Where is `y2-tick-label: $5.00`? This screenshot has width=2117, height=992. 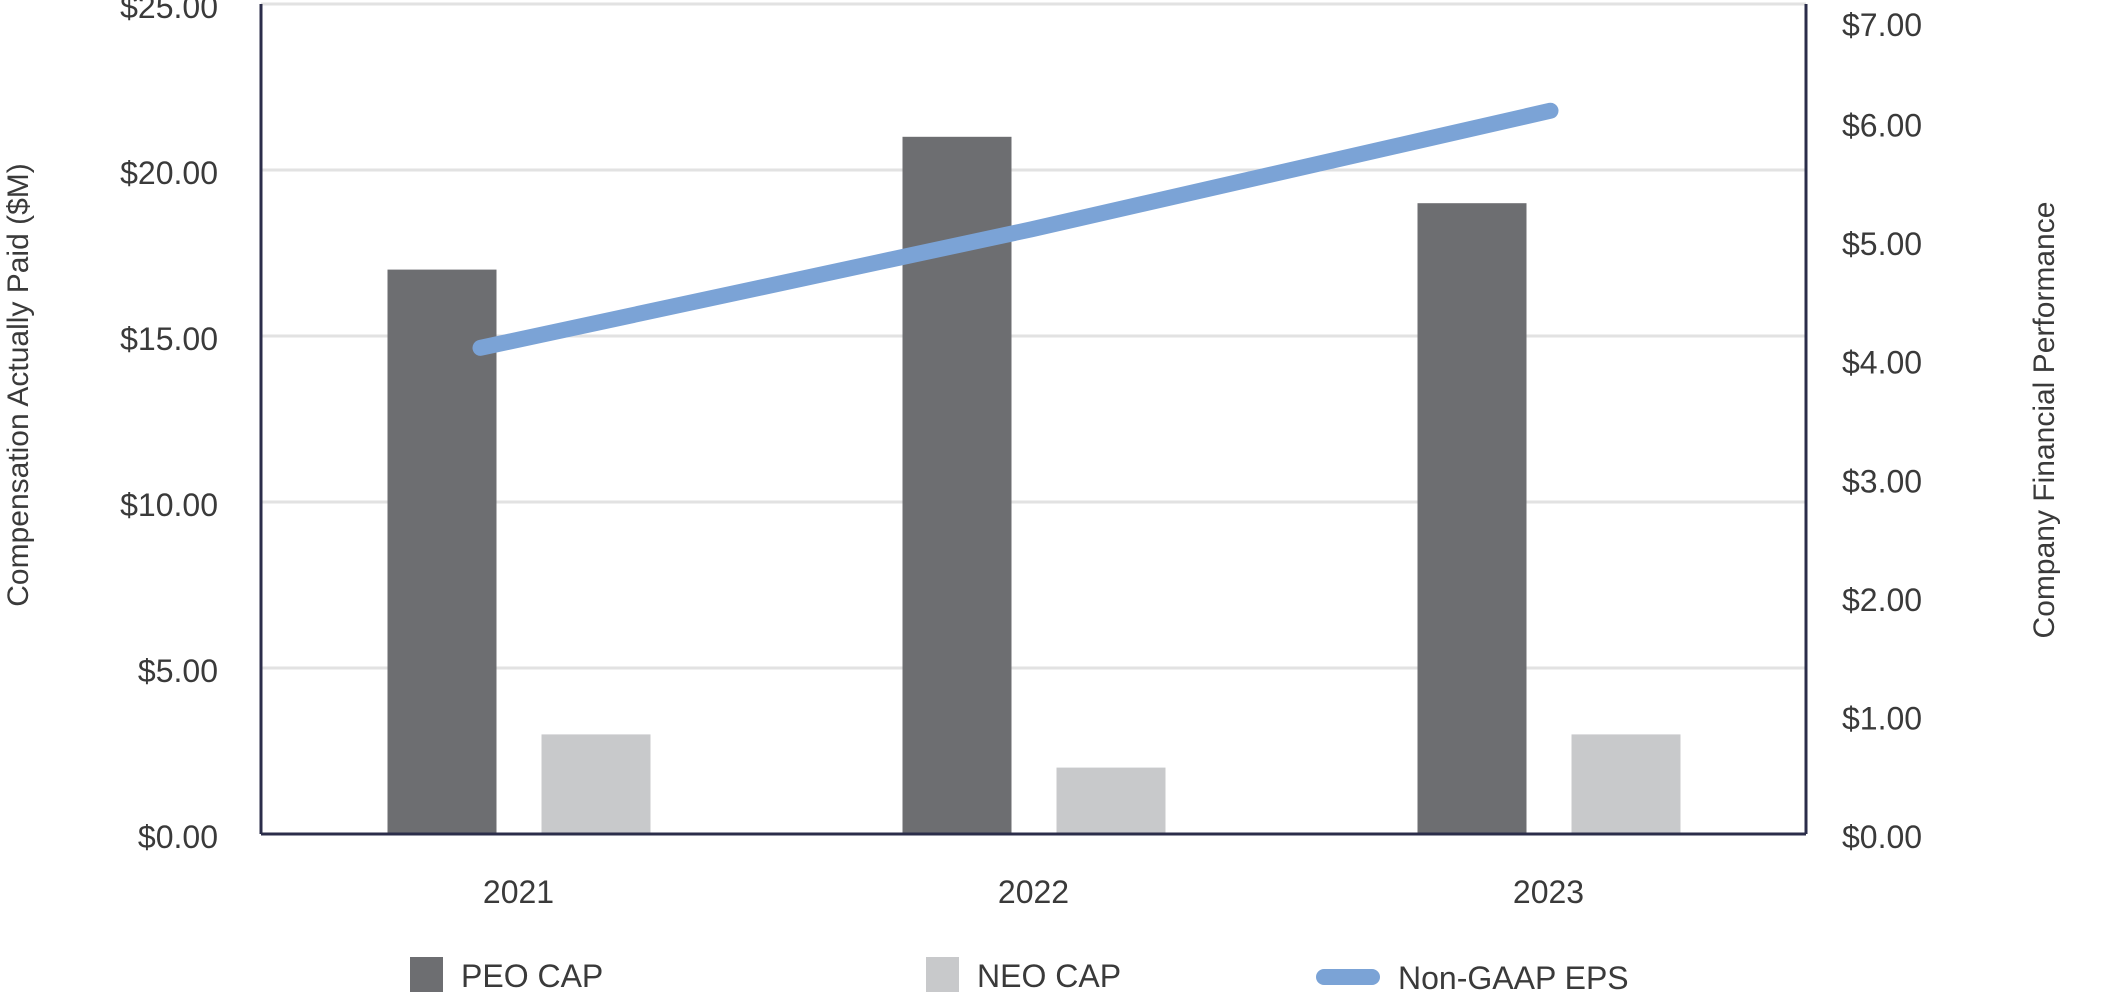
y2-tick-label: $5.00 is located at coordinates (1882, 244).